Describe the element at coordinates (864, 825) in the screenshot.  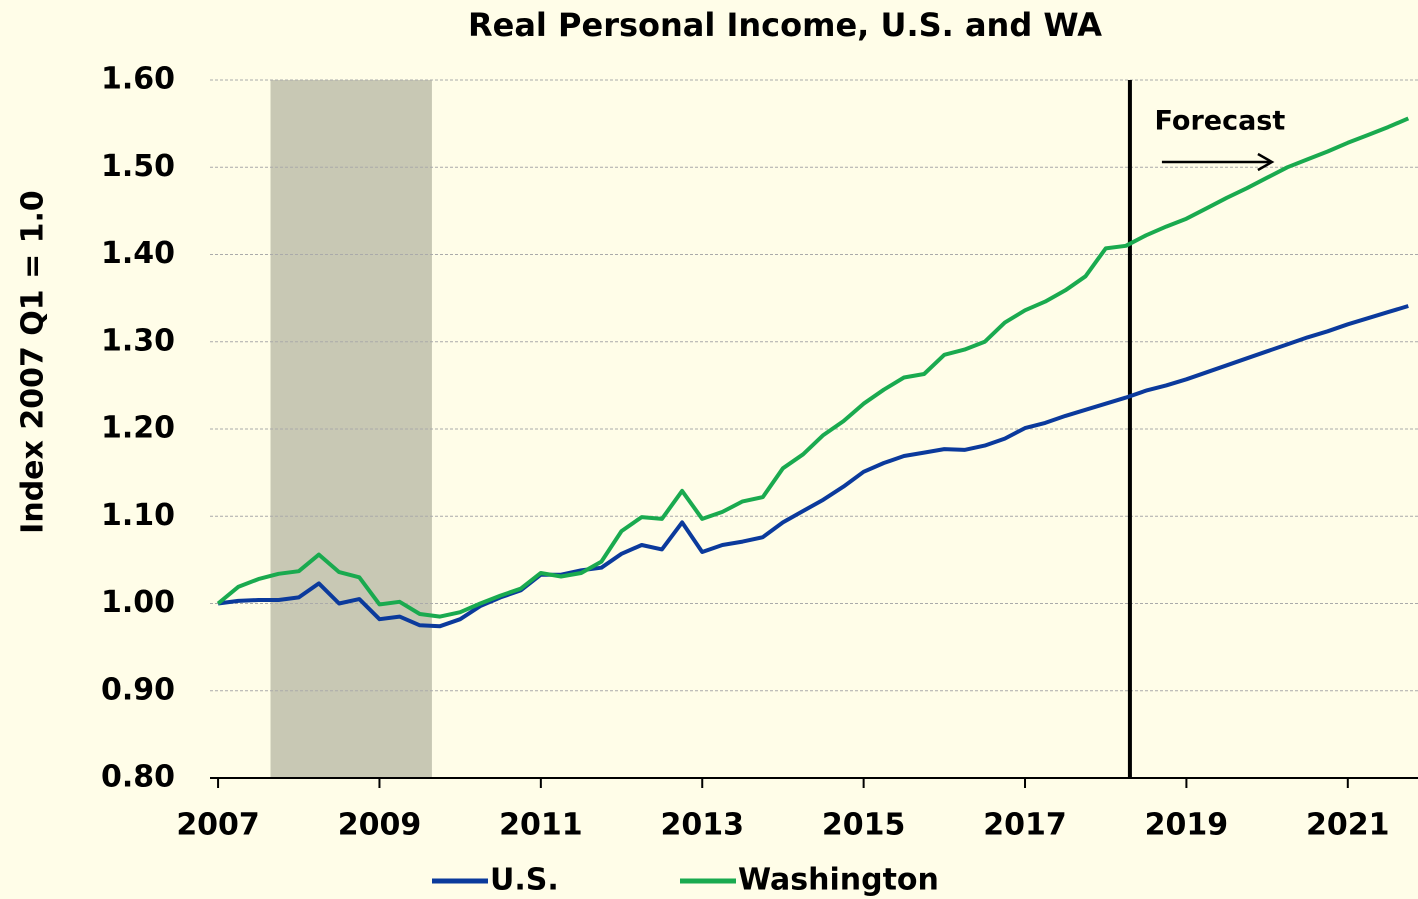
I see `x-tick-label: 2015` at that location.